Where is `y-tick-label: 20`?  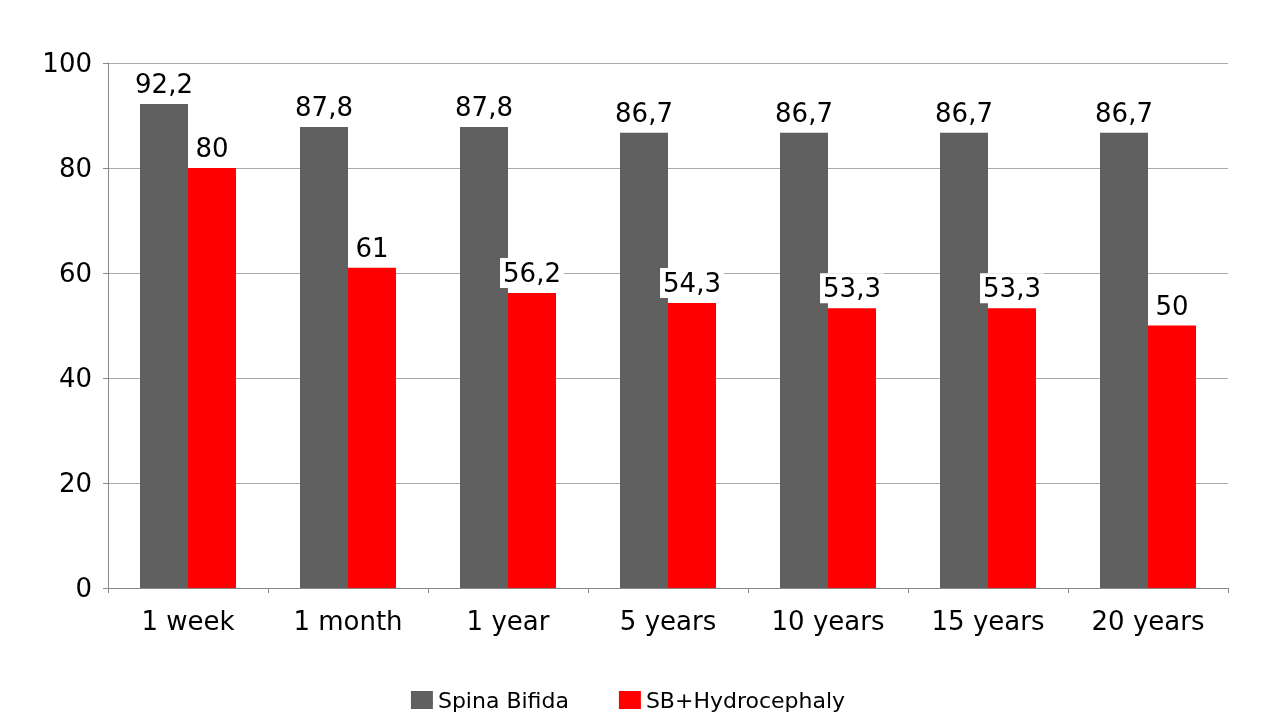
y-tick-label: 20 is located at coordinates (75, 483).